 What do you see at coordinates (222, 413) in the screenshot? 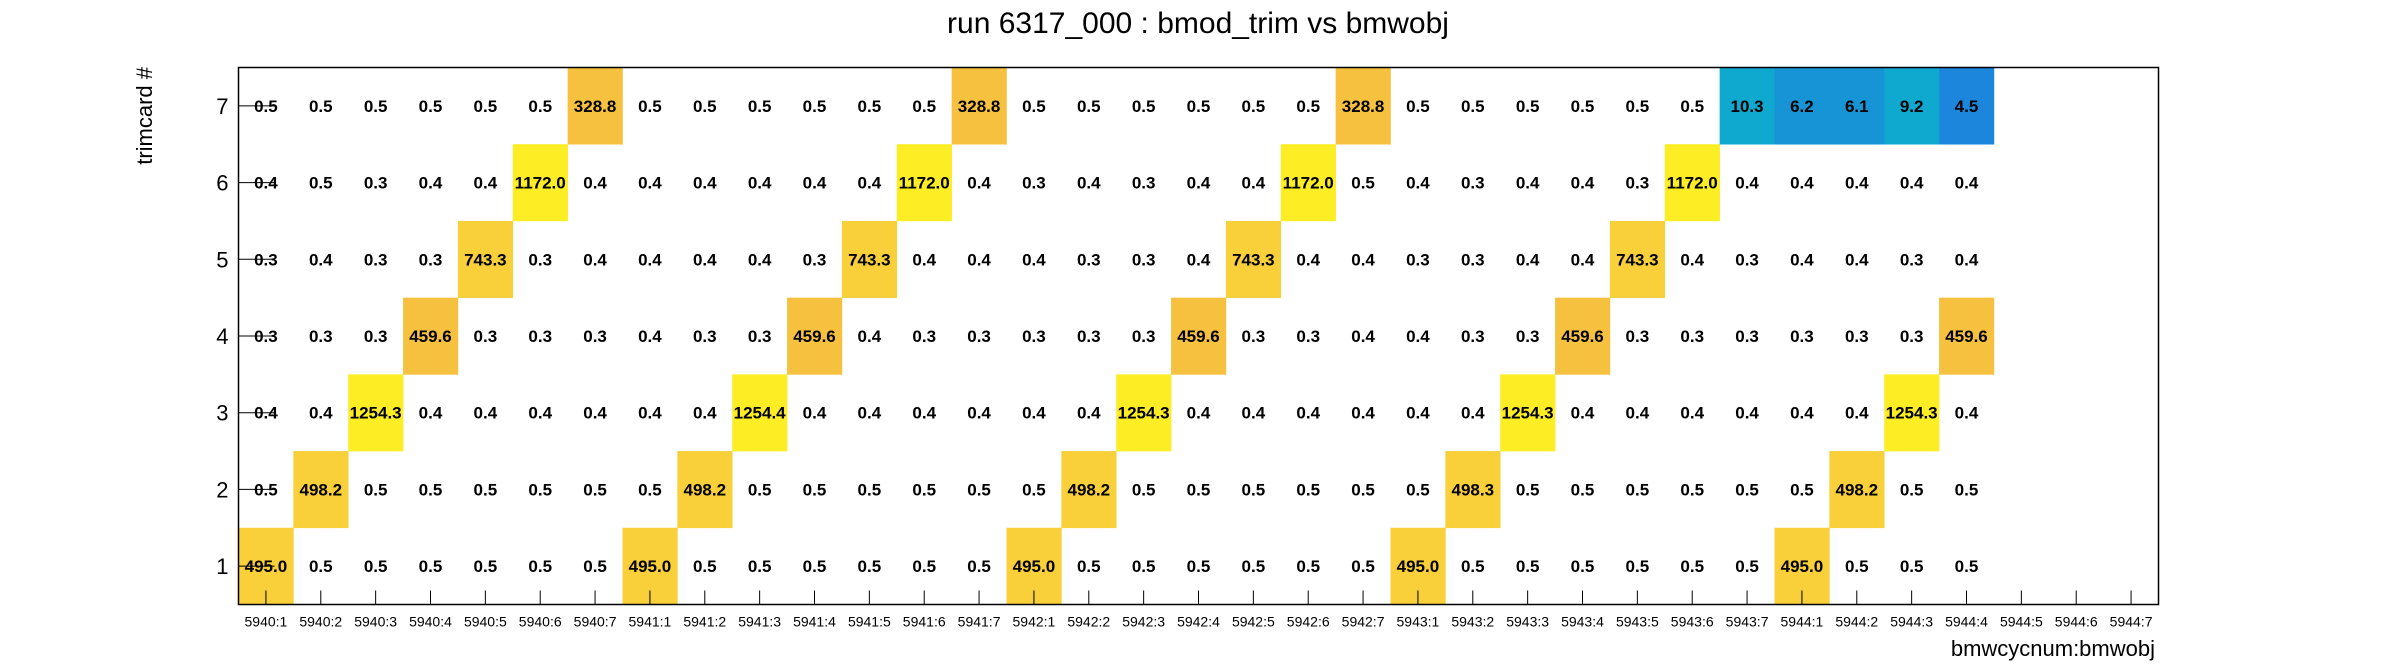
I see `y-tick-label: 3` at bounding box center [222, 413].